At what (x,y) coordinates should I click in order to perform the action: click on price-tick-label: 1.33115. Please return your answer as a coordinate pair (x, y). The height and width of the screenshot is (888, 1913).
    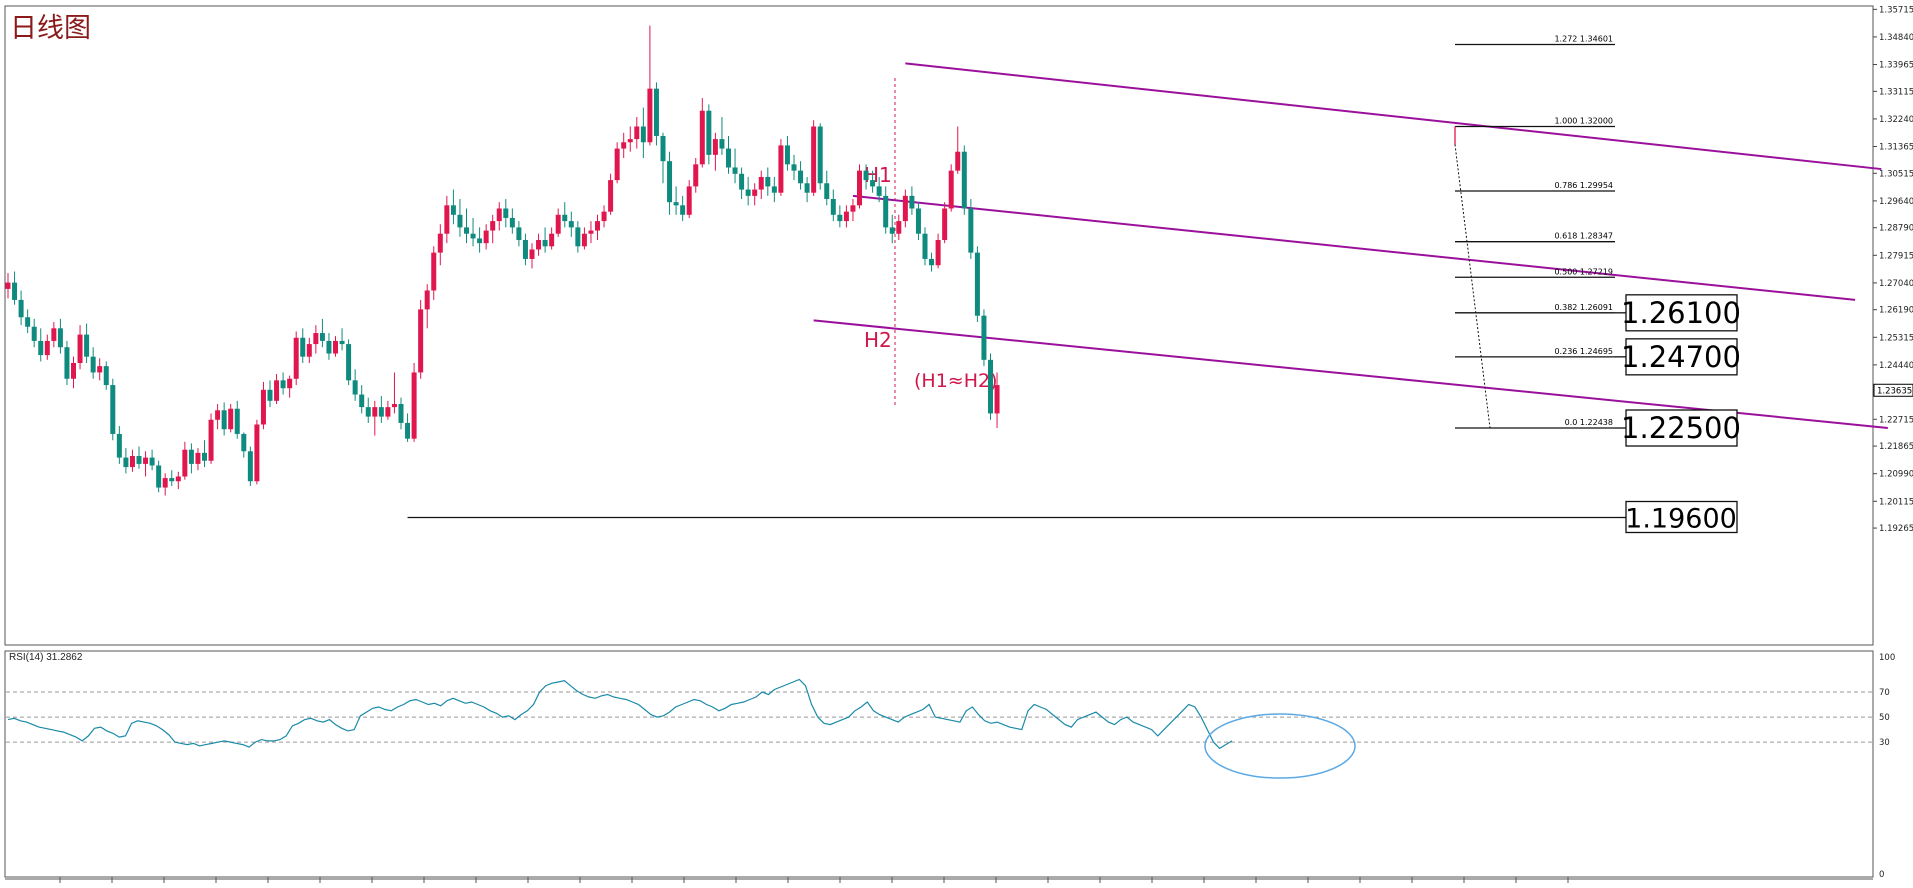
    Looking at the image, I should click on (1896, 92).